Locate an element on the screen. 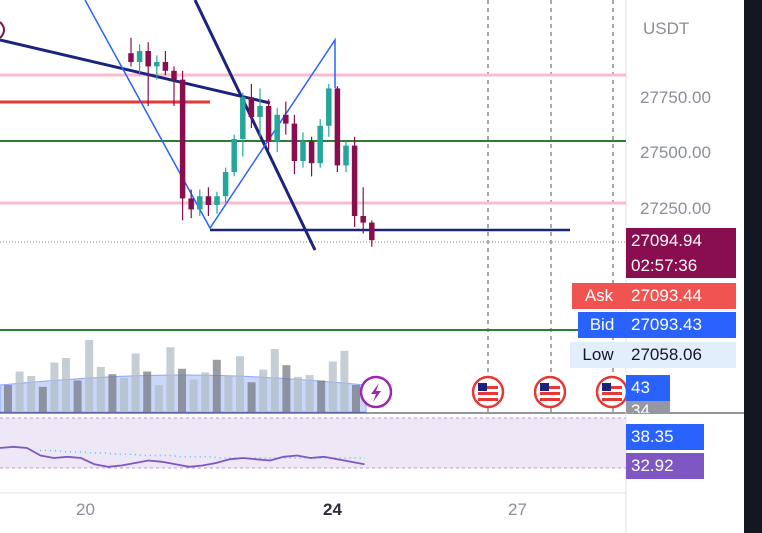 The width and height of the screenshot is (762, 533). ask-price-tag: 27093.44 is located at coordinates (681, 296).